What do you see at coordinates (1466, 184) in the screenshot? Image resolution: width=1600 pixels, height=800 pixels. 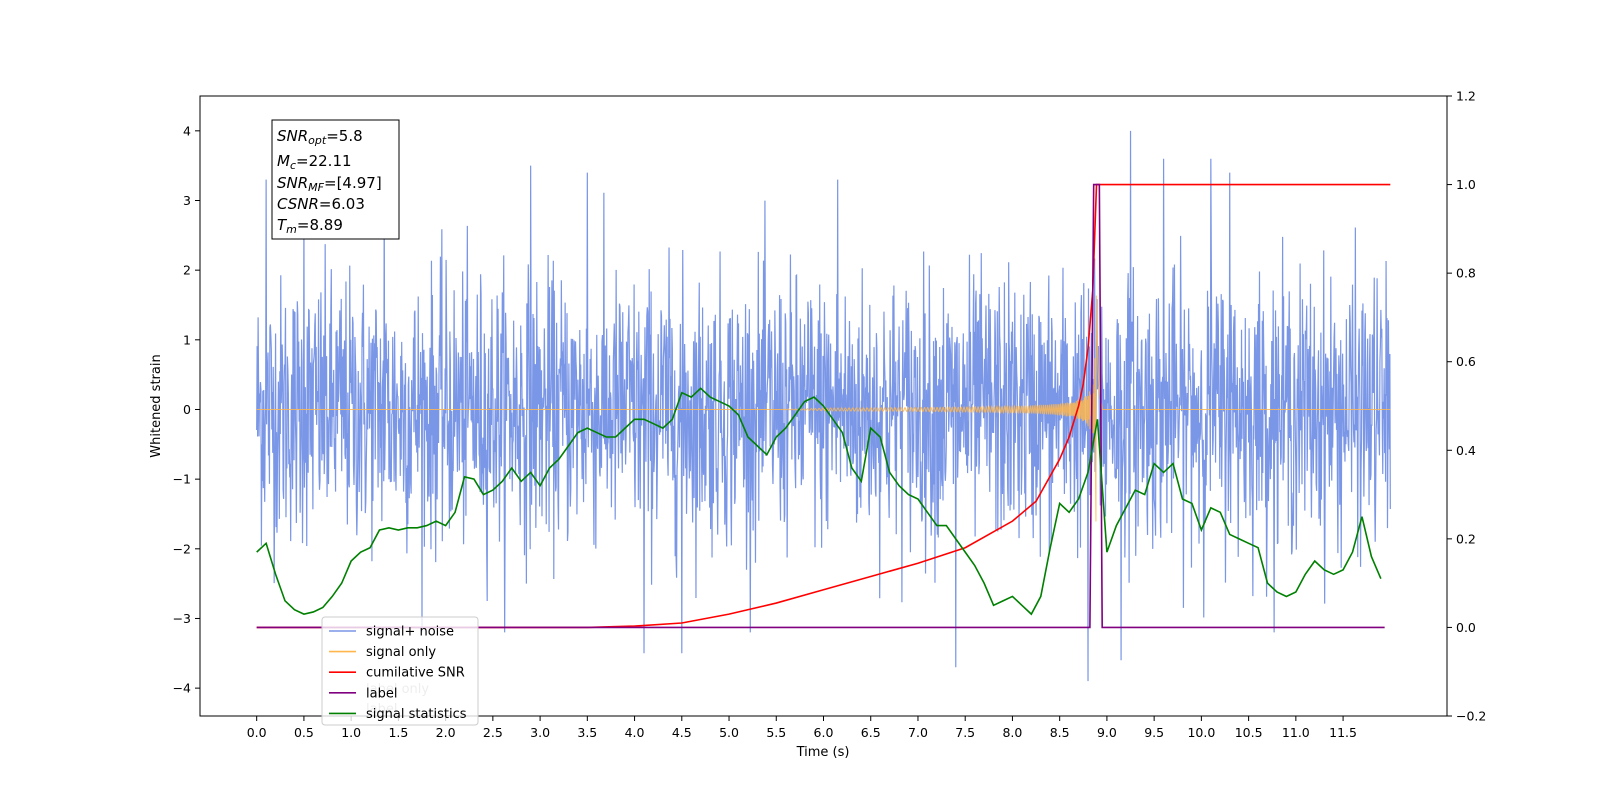 I see `y-tick-label-right: 1.0` at bounding box center [1466, 184].